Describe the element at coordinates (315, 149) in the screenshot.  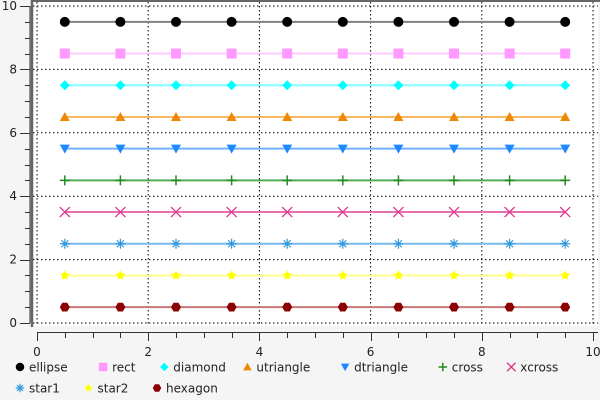
I see `series-dtriangle` at that location.